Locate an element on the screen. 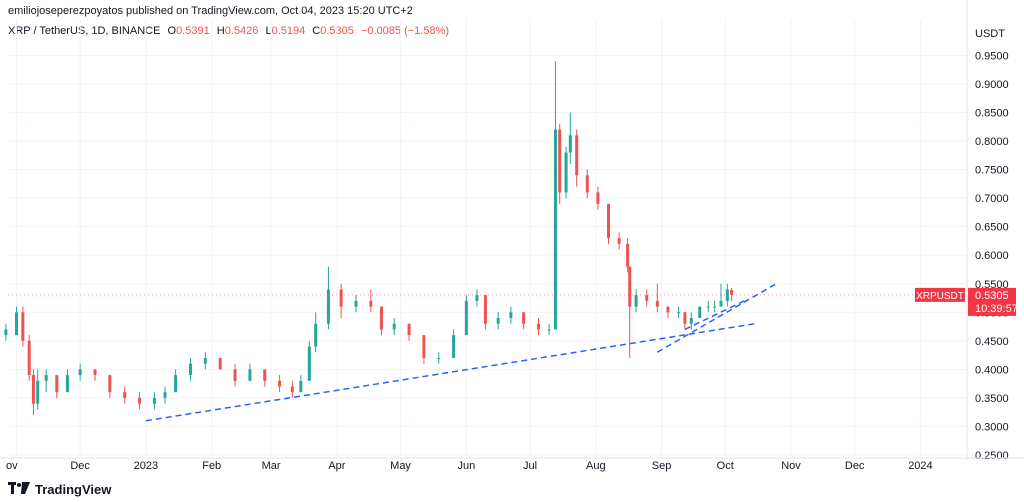 This screenshot has width=1024, height=502. price-tick-label: 0.6000 is located at coordinates (992, 256).